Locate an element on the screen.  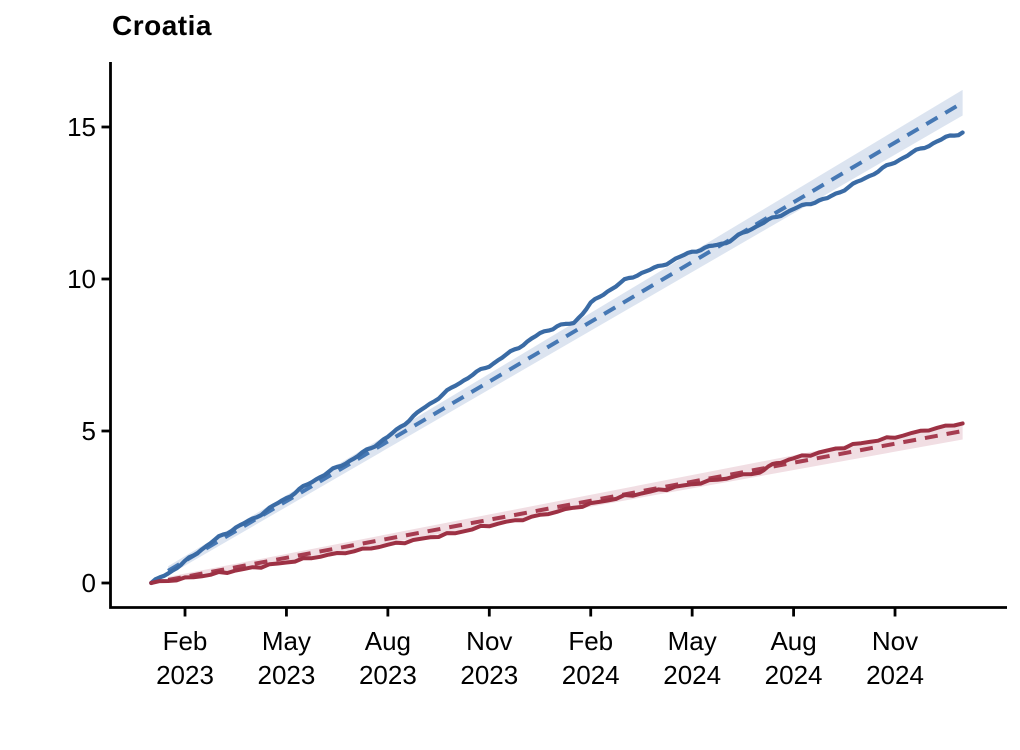
chart-title: Croatia is located at coordinates (162, 25).